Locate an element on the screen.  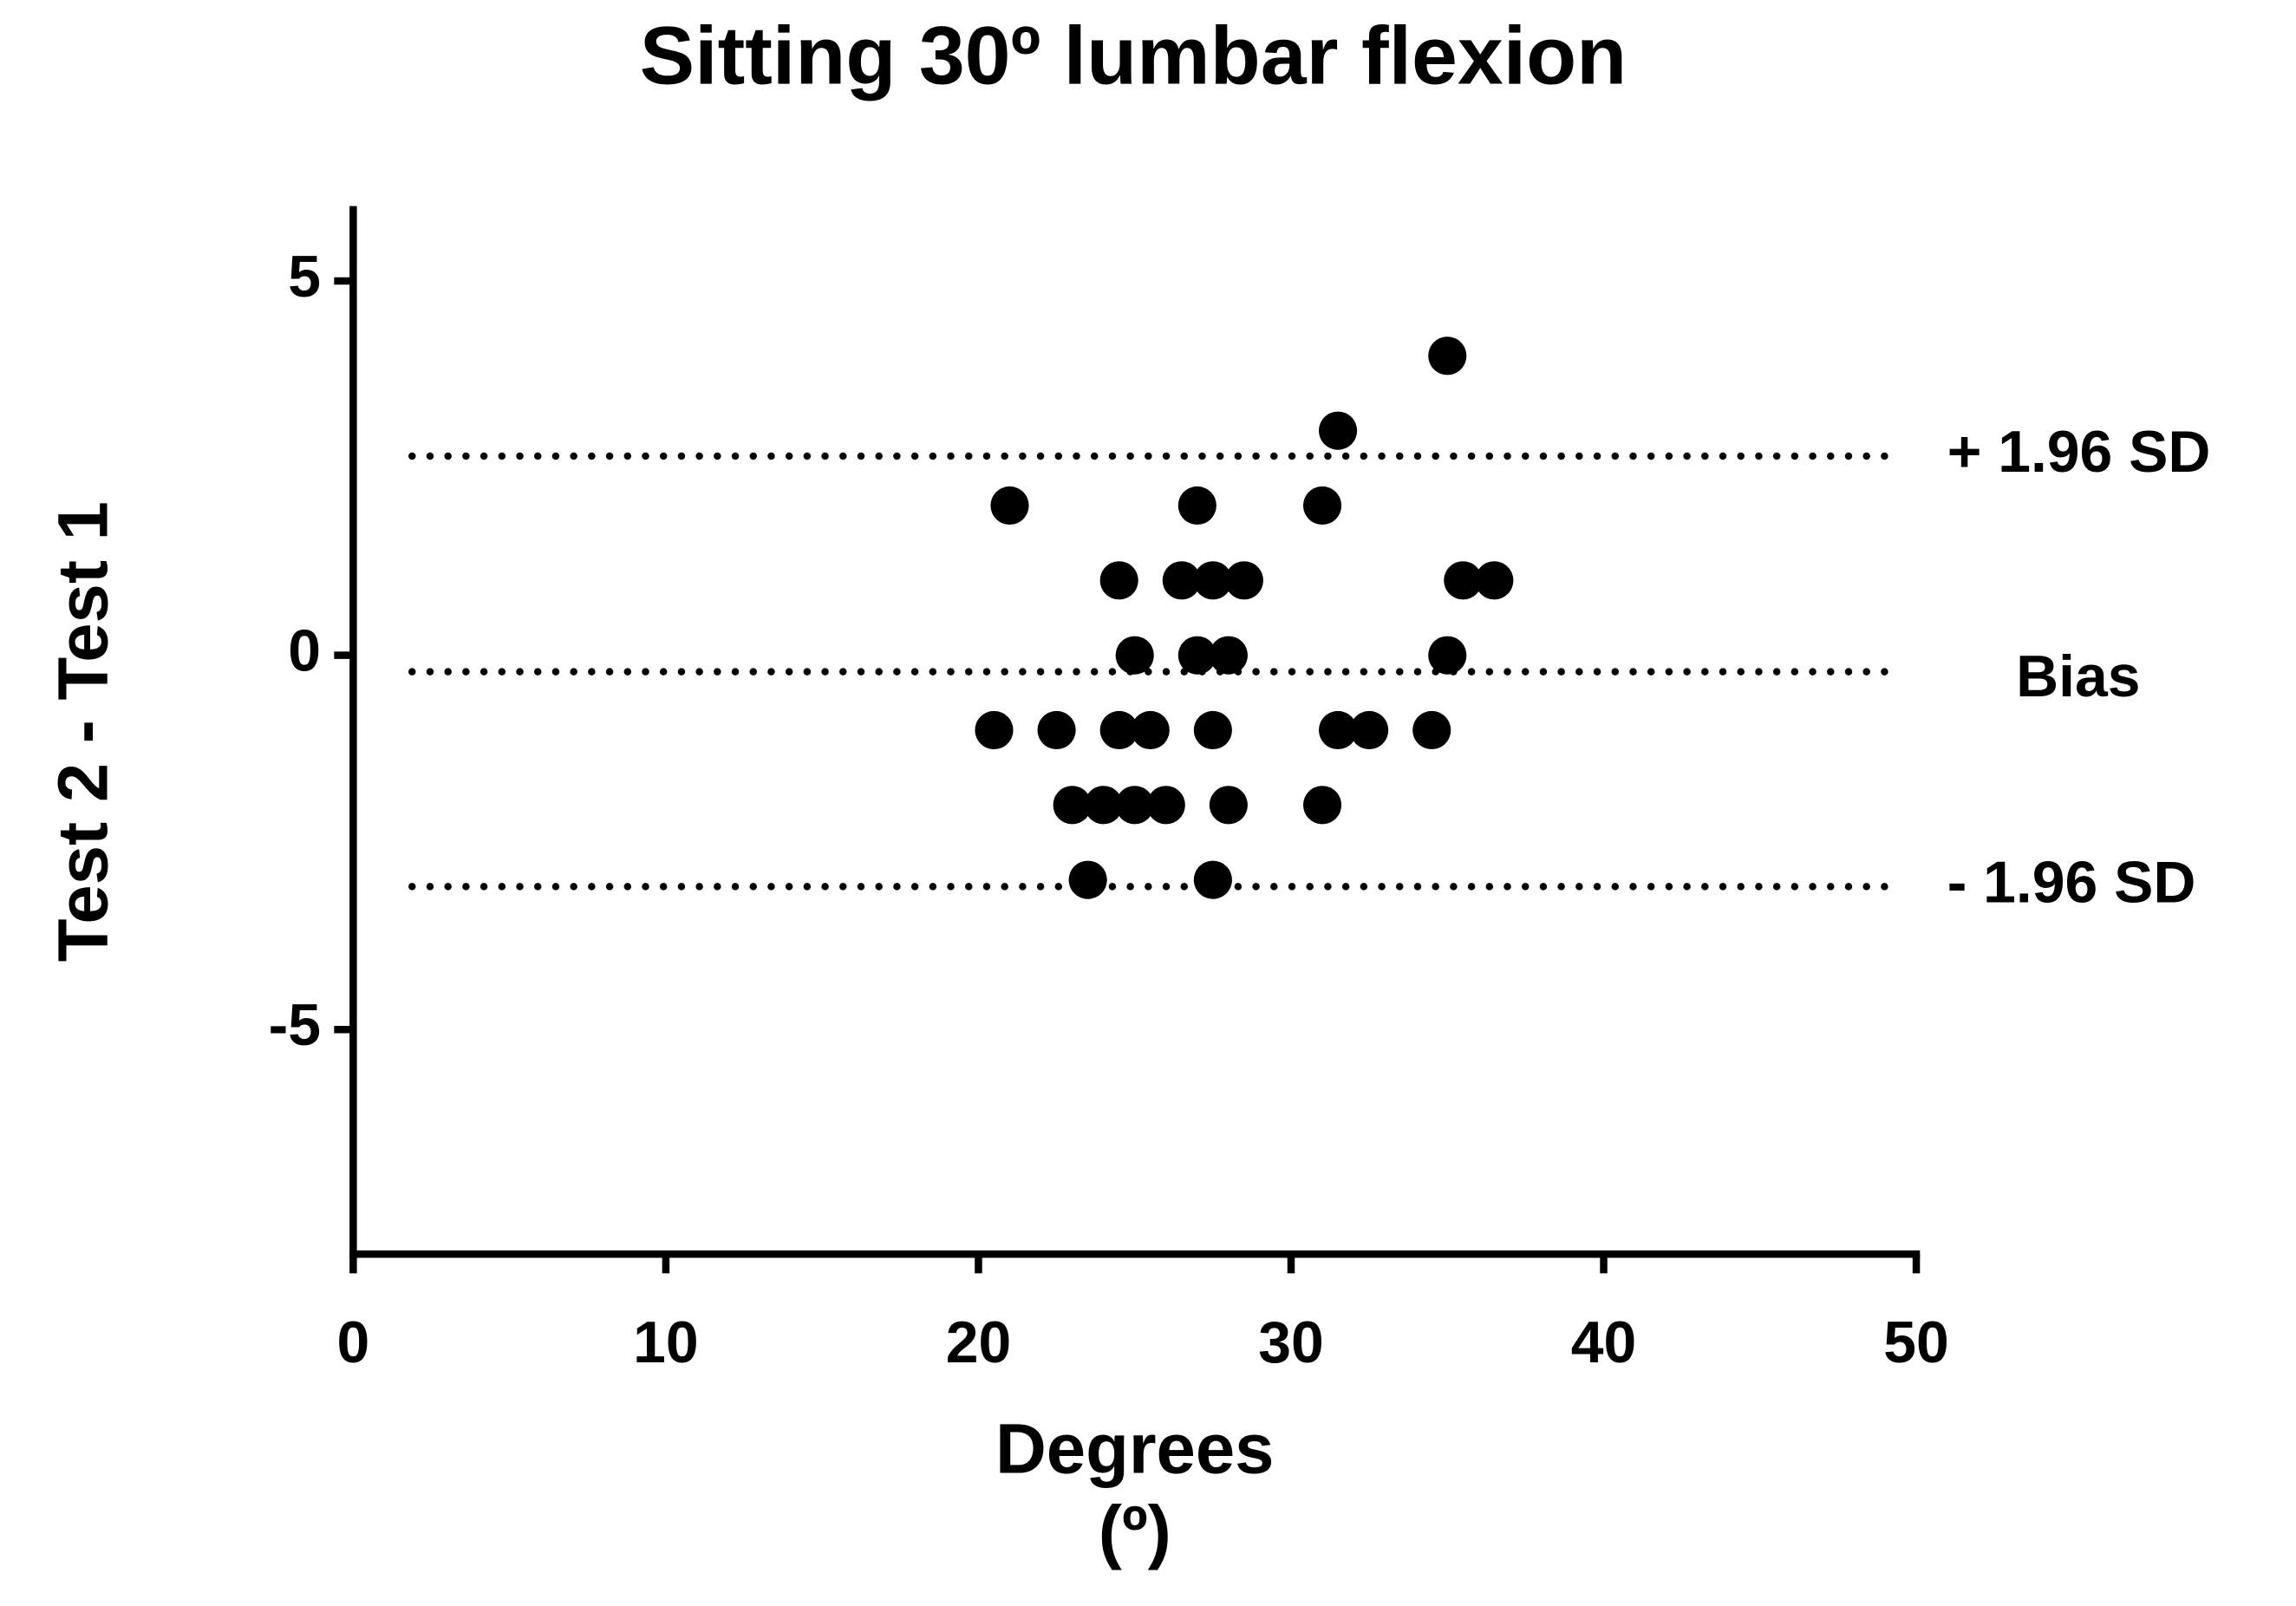
y-axis-label: Test 2 - Test 1 is located at coordinates (82, 731).